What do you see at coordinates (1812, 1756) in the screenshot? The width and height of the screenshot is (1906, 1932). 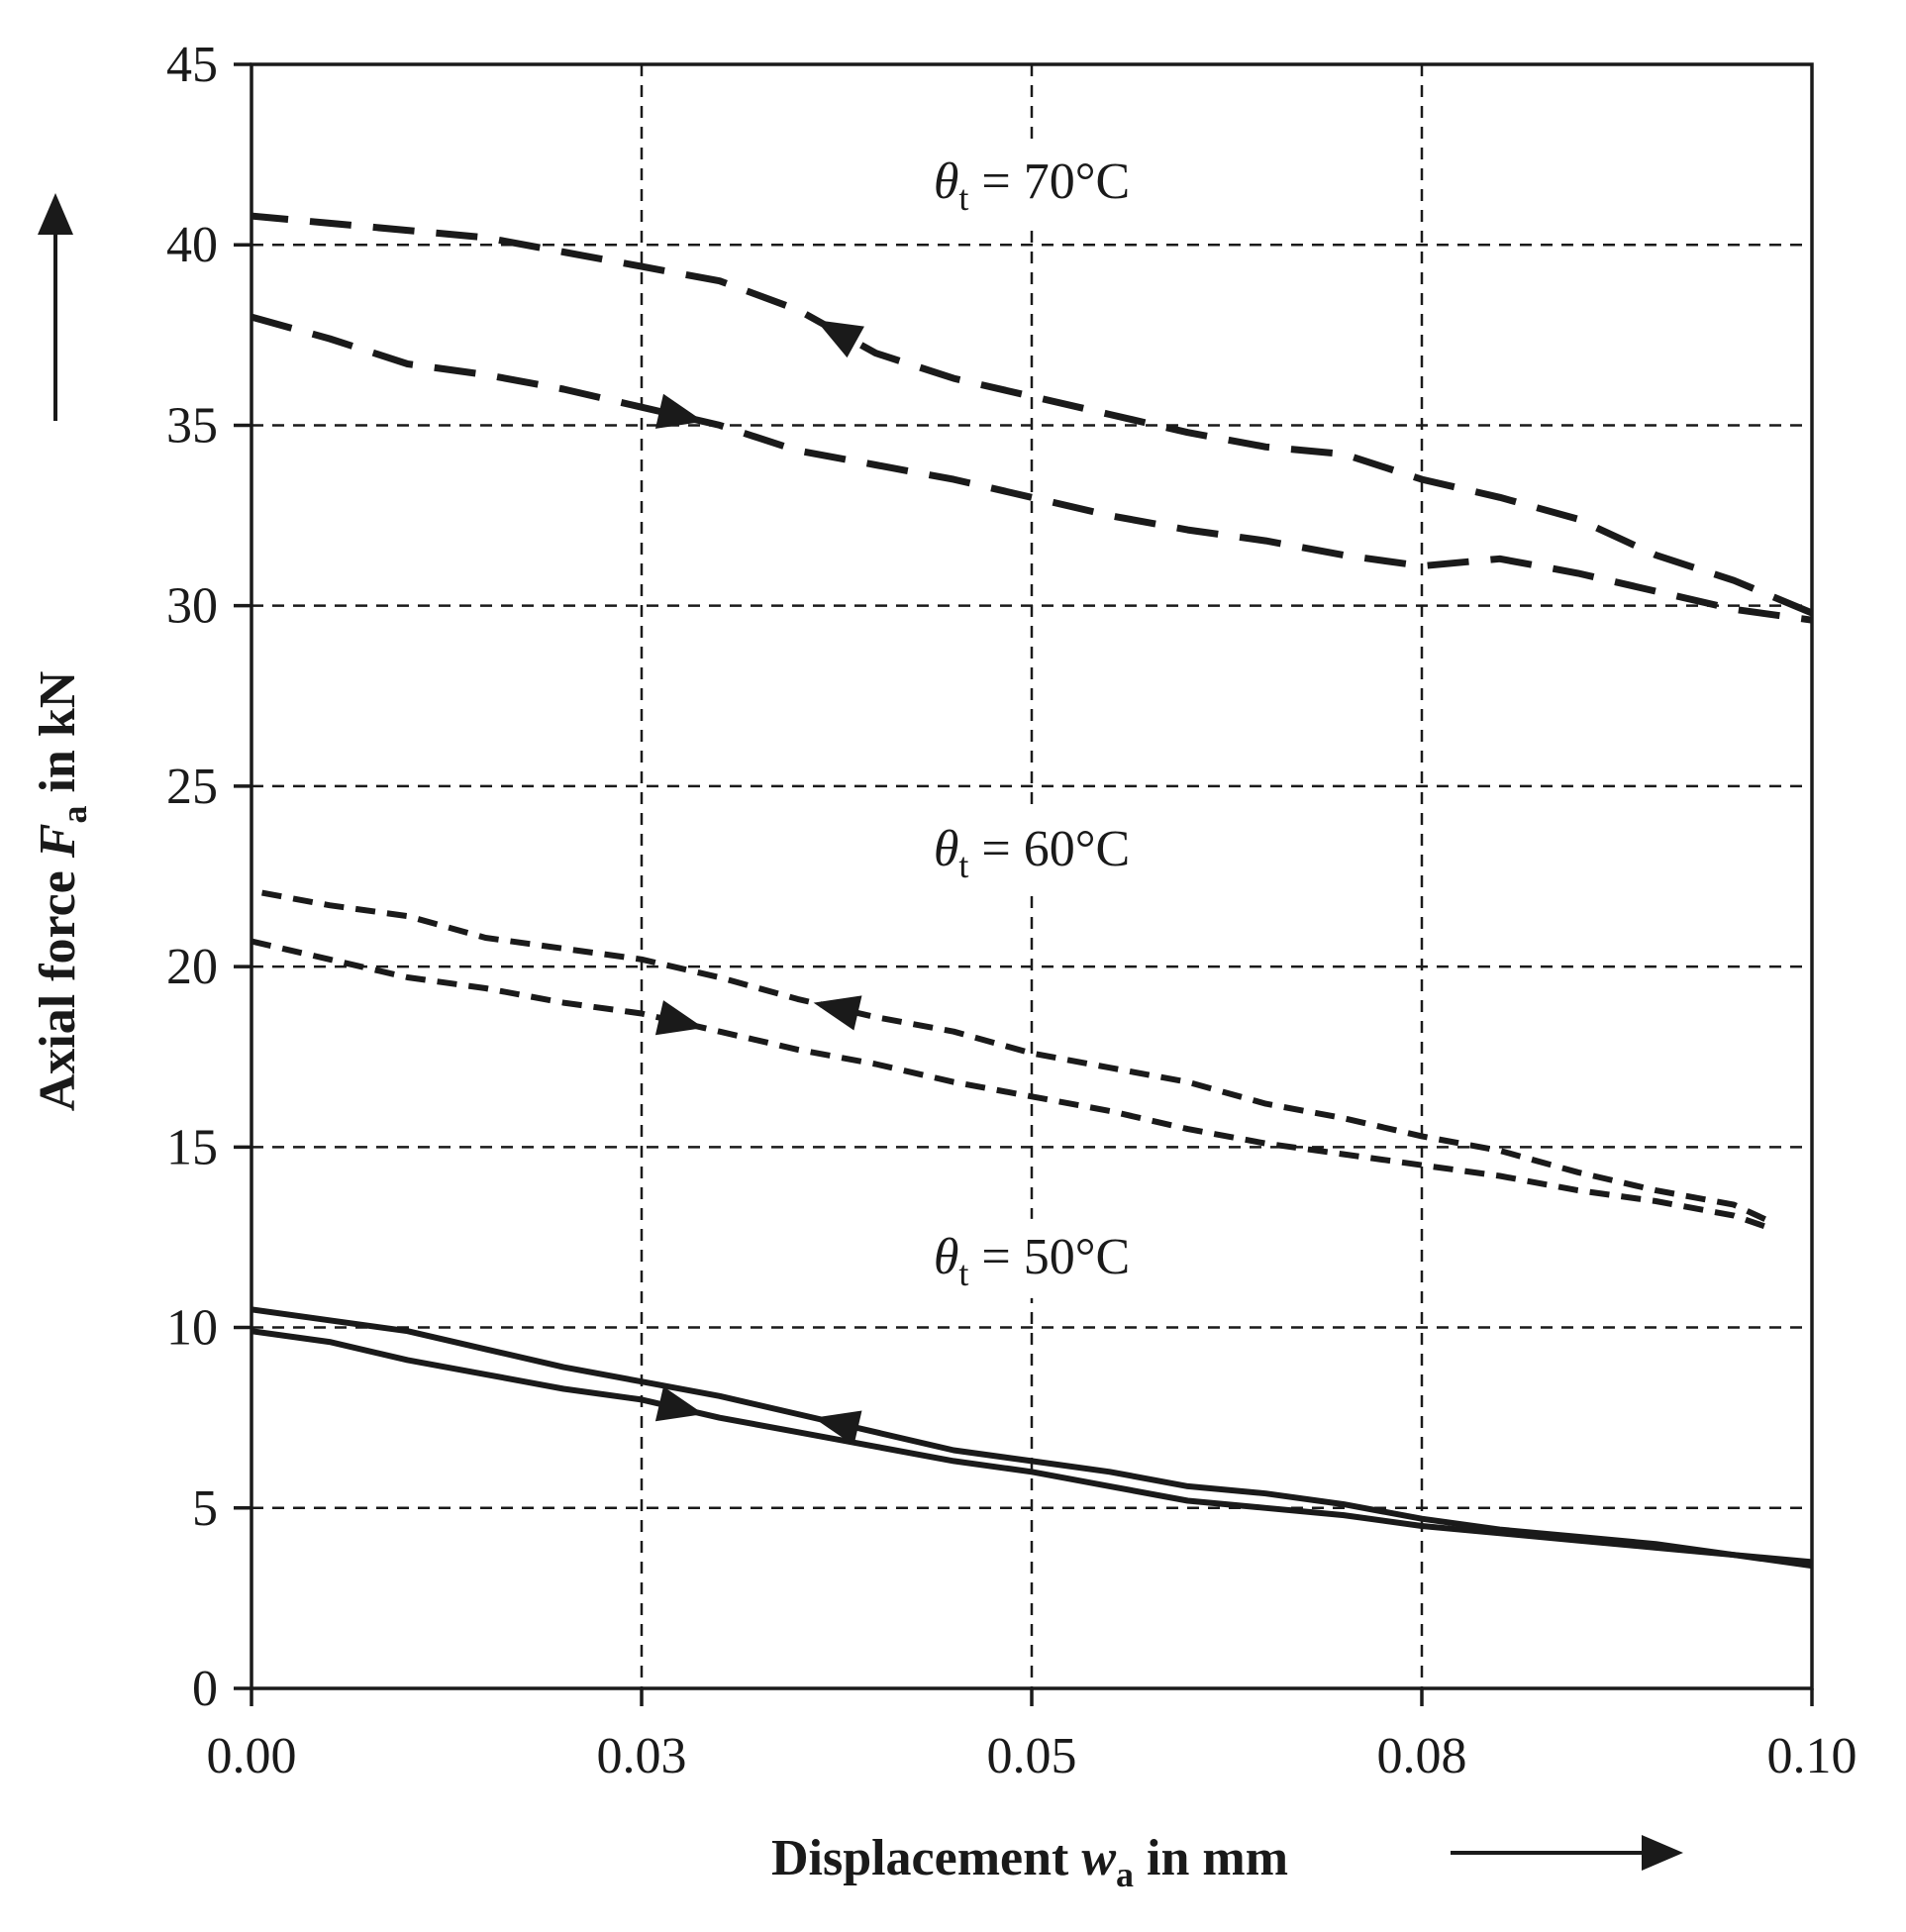 I see `x-tick-label: 0.10` at bounding box center [1812, 1756].